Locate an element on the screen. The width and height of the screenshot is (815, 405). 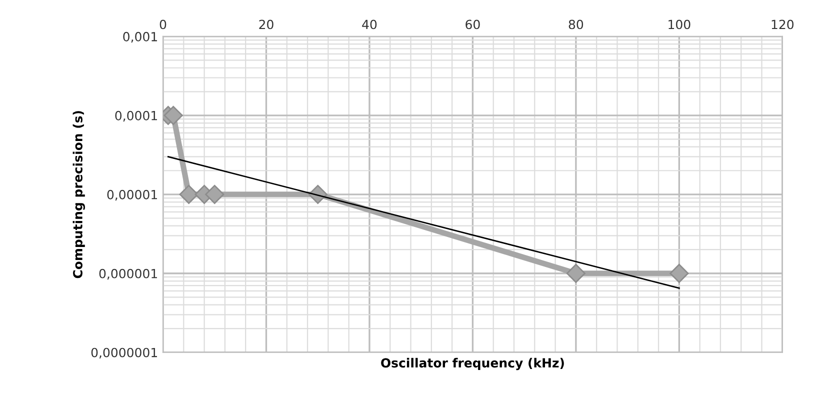
y-tick-label: 0,0000001 is located at coordinates (124, 353).